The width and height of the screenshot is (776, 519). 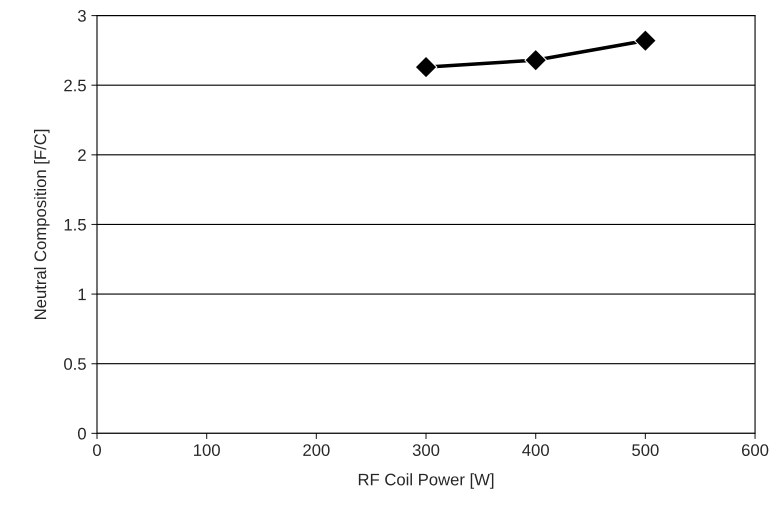 What do you see at coordinates (426, 481) in the screenshot?
I see `x-axis-title: RF Coil Power [W]` at bounding box center [426, 481].